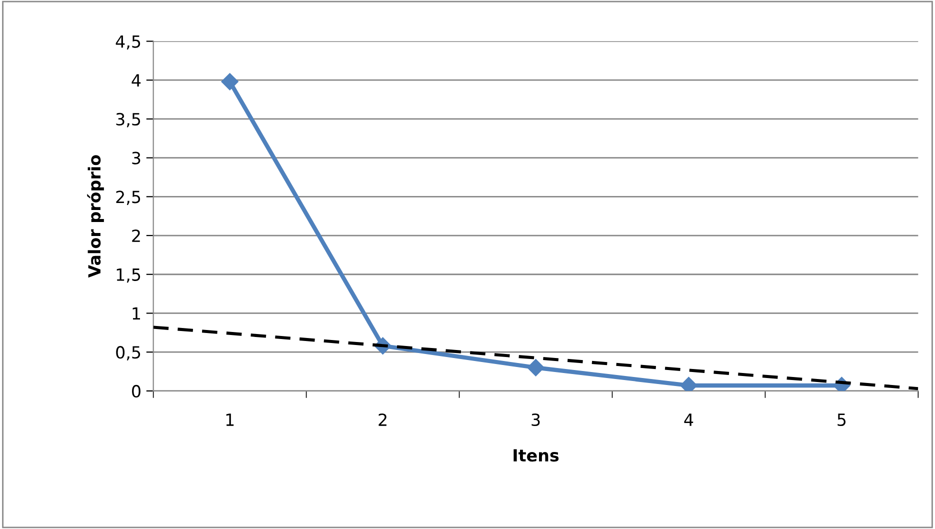 This screenshot has height=529, width=935. I want to click on y-tick-label: 1, so click(136, 313).